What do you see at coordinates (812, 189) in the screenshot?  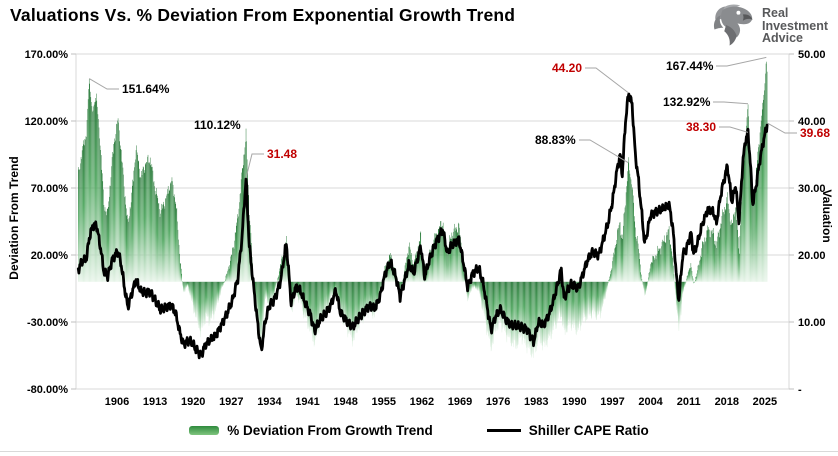 I see `y-right-tick-label: 30.00` at bounding box center [812, 189].